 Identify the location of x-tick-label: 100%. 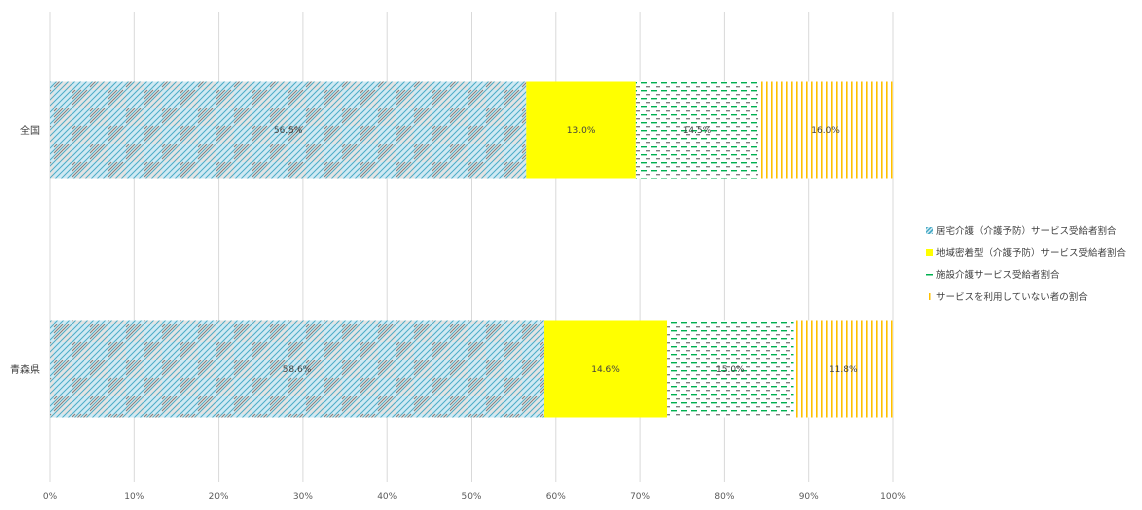
(893, 497).